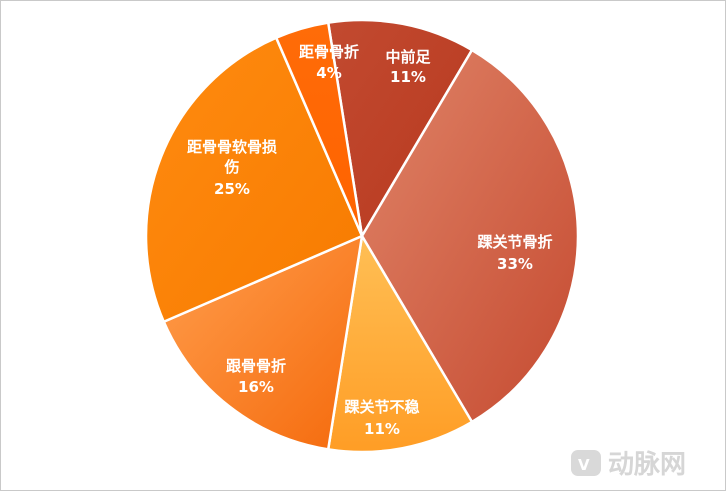 This screenshot has width=726, height=491. What do you see at coordinates (515, 264) in the screenshot?
I see `label-ankle-fracture-pct: 33%` at bounding box center [515, 264].